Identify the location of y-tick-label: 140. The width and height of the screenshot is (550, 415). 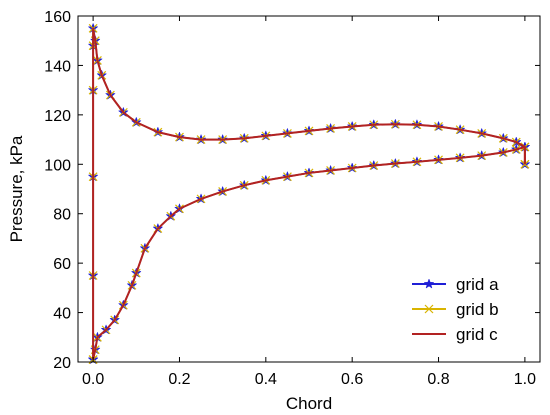
(57, 66).